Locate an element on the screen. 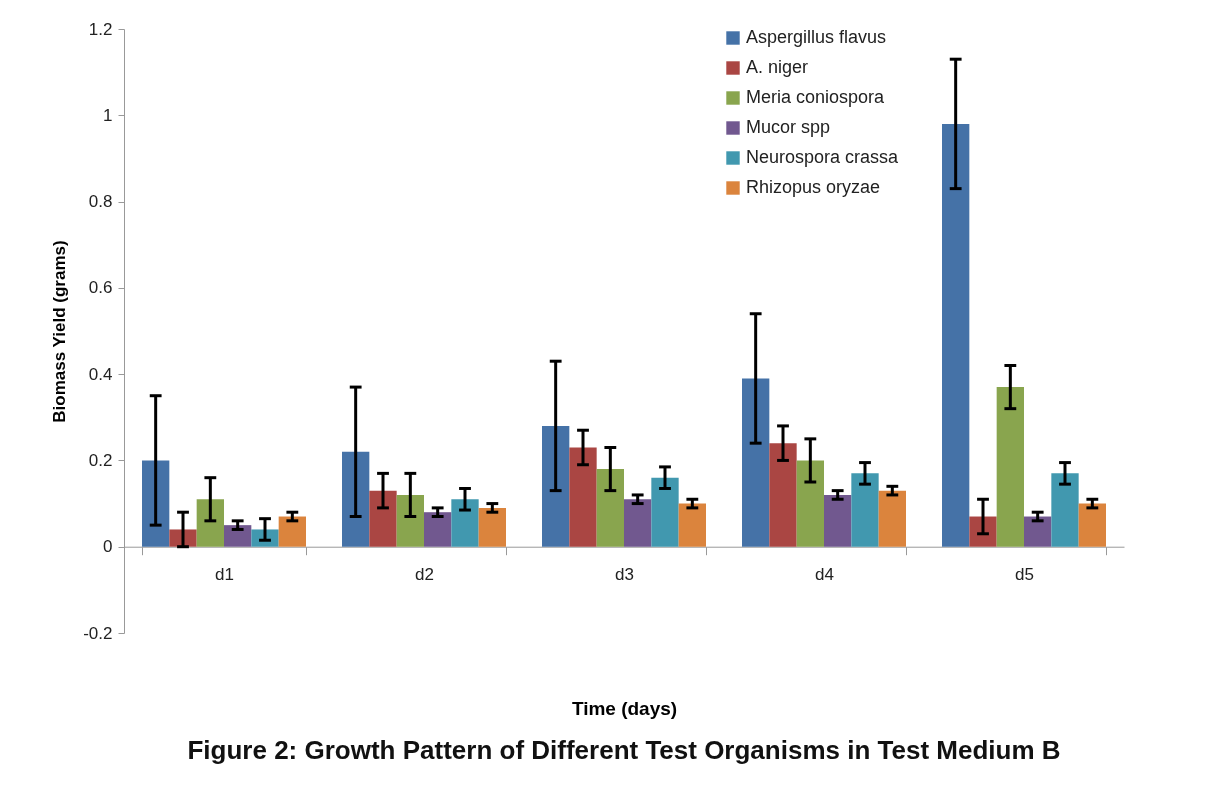 Image resolution: width=1208 pixels, height=805 pixels. x-tick-label: d4 is located at coordinates (824, 575).